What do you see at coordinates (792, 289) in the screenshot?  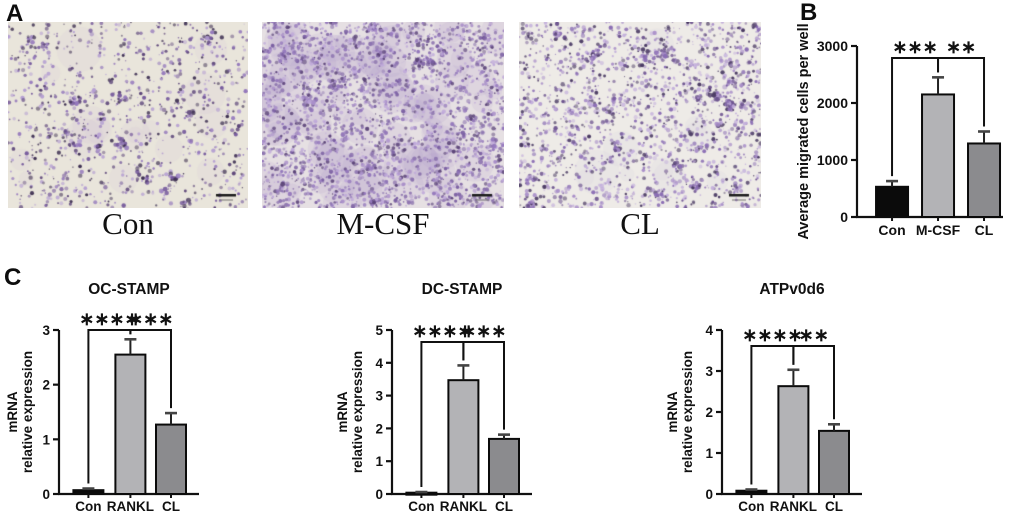 I see `svg-text: ATPv0d6` at bounding box center [792, 289].